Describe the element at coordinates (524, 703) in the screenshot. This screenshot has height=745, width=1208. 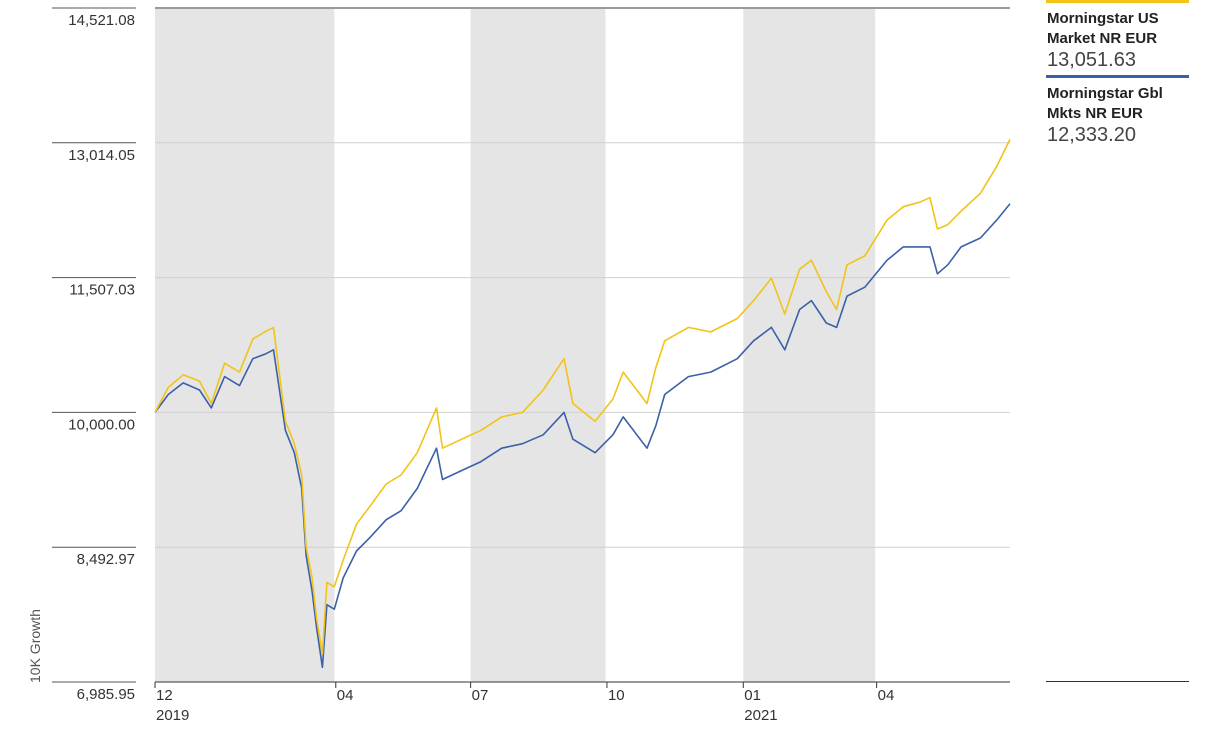
I see `x-axis-ticks: 12 2019 04 07 10 01 2021 04` at that location.